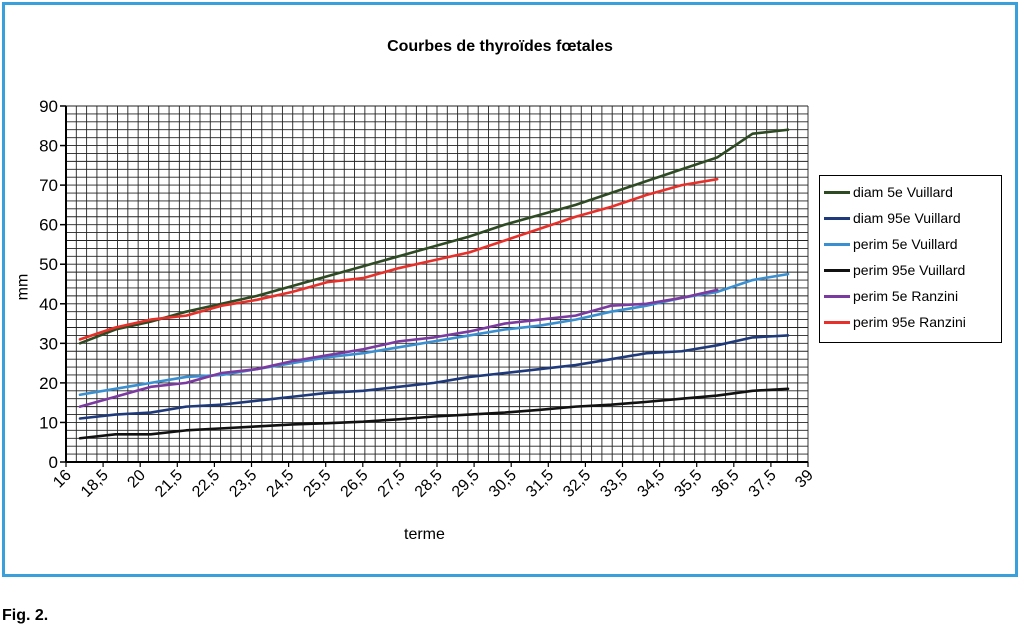  I want to click on legend-label: diam 95e Vuillard, so click(907, 218).